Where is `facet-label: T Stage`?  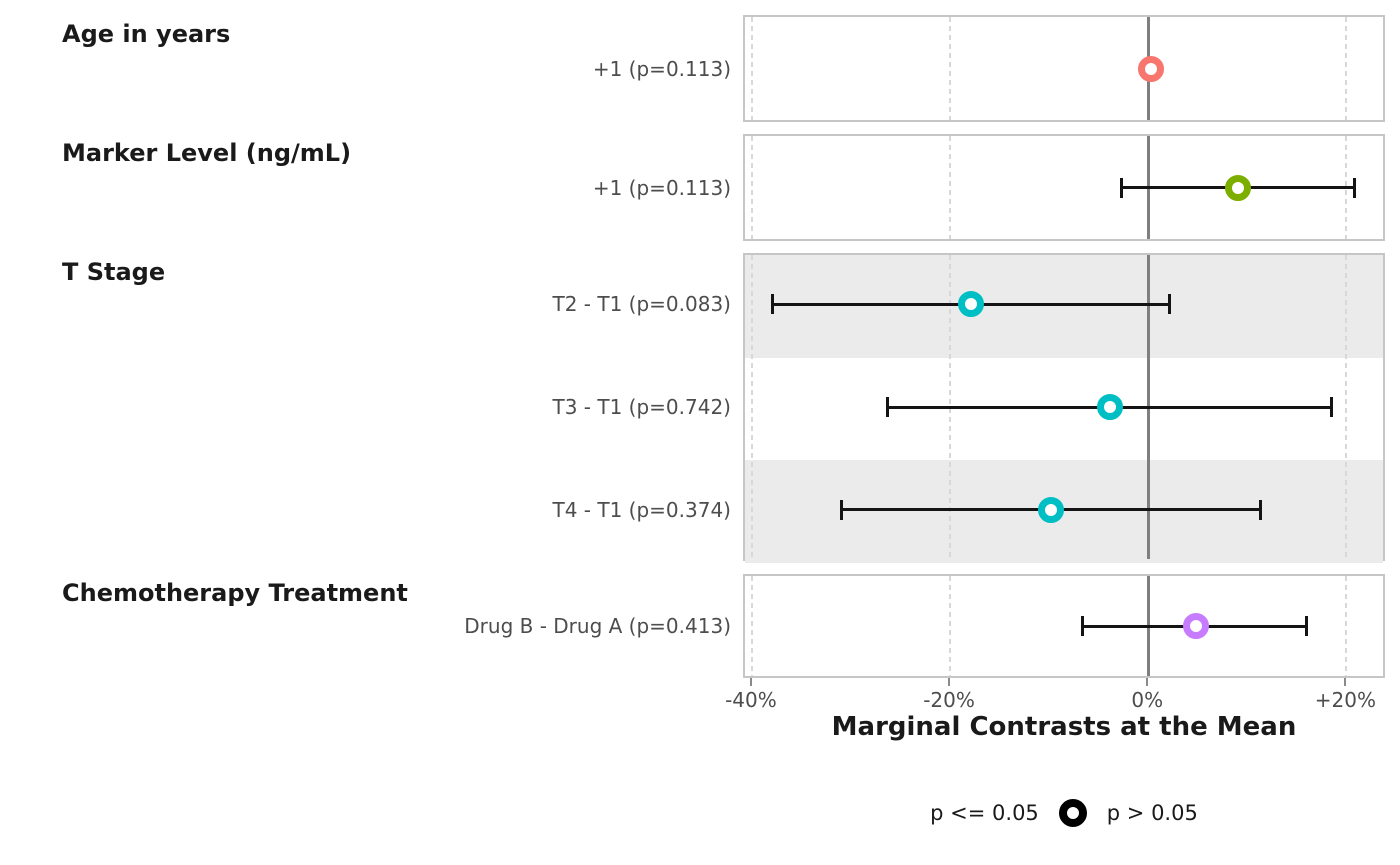 facet-label: T Stage is located at coordinates (114, 272).